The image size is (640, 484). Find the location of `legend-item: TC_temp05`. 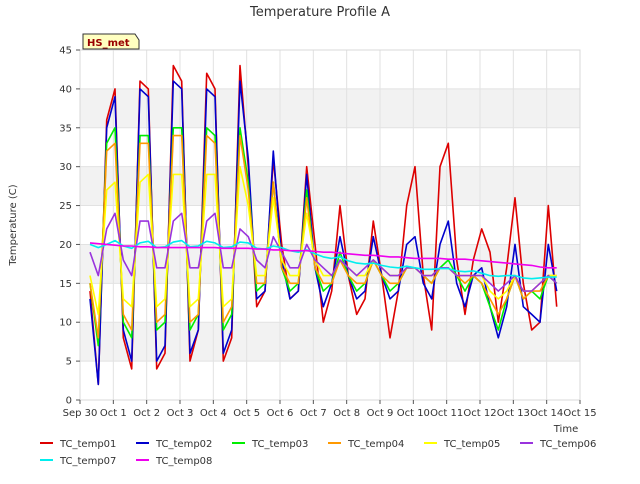

legend-item: TC_temp05 is located at coordinates (462, 444).